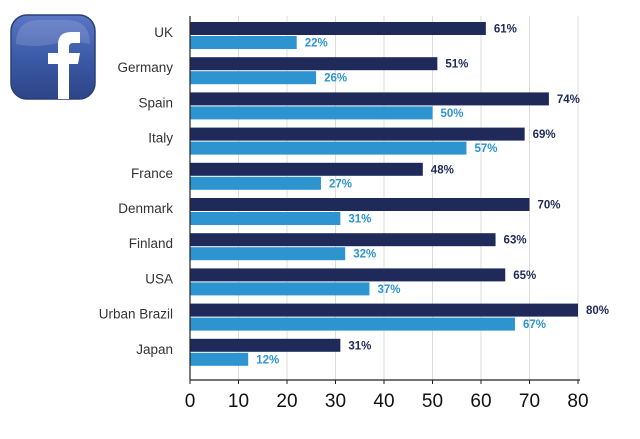  What do you see at coordinates (568, 100) in the screenshot?
I see `data-label-1: 74%` at bounding box center [568, 100].